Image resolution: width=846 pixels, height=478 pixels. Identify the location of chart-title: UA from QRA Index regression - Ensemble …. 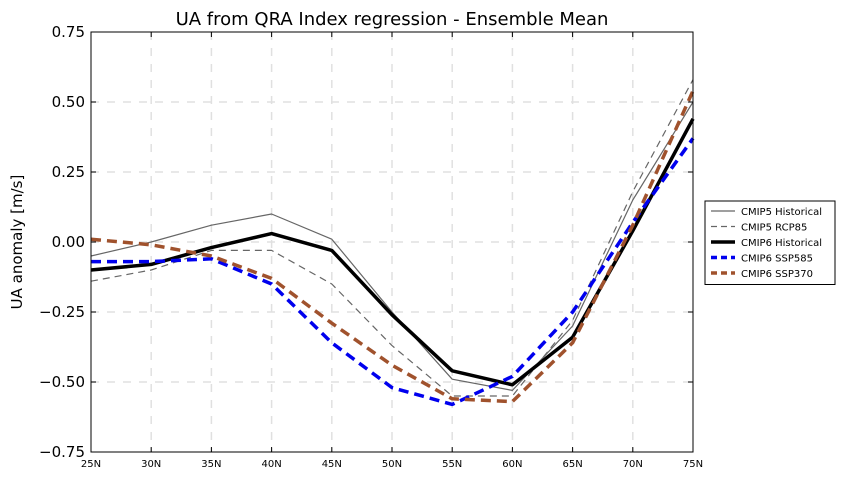
(392, 19).